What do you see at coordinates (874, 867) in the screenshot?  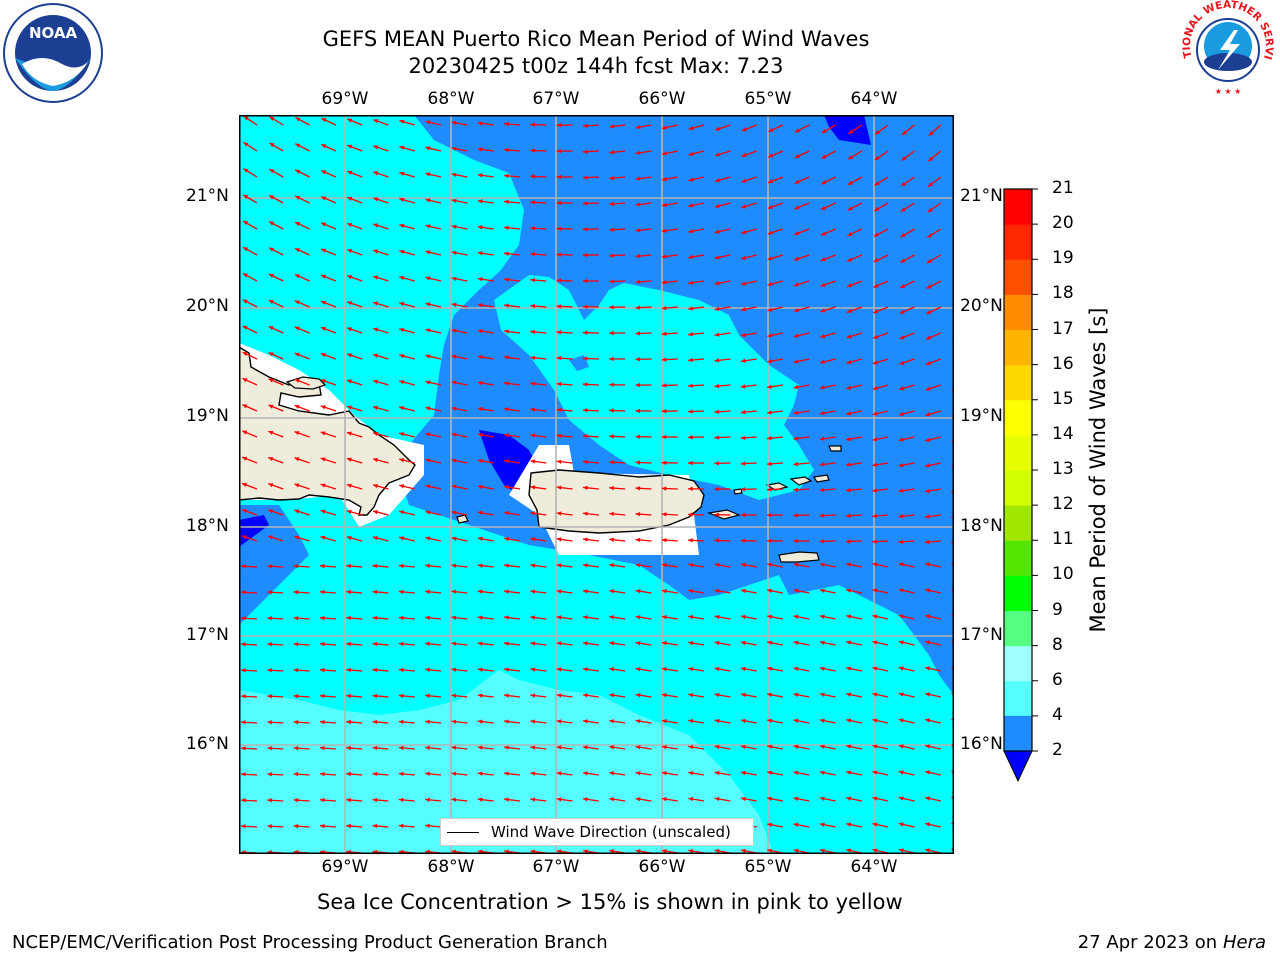 I see `lon-label-bottom: 64°W` at bounding box center [874, 867].